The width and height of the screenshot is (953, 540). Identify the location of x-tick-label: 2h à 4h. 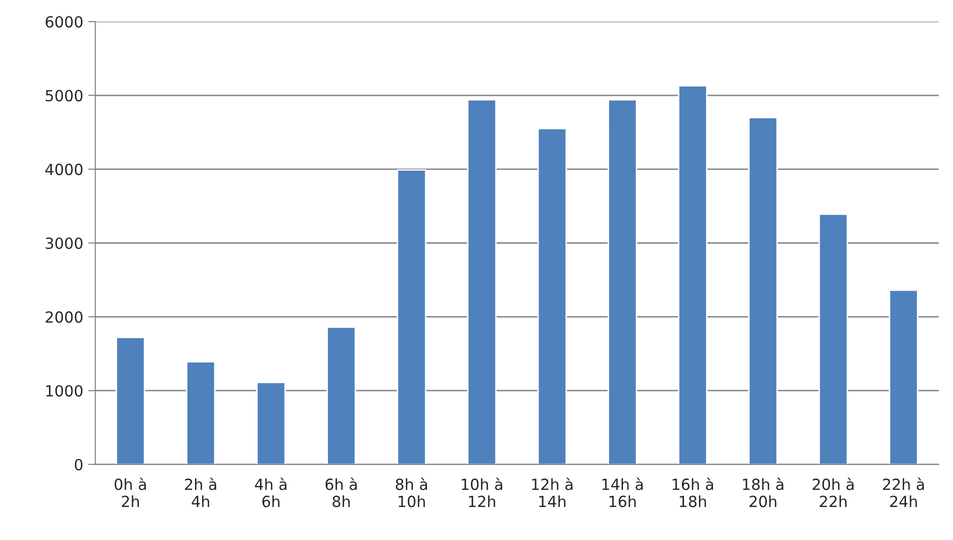
(200, 493).